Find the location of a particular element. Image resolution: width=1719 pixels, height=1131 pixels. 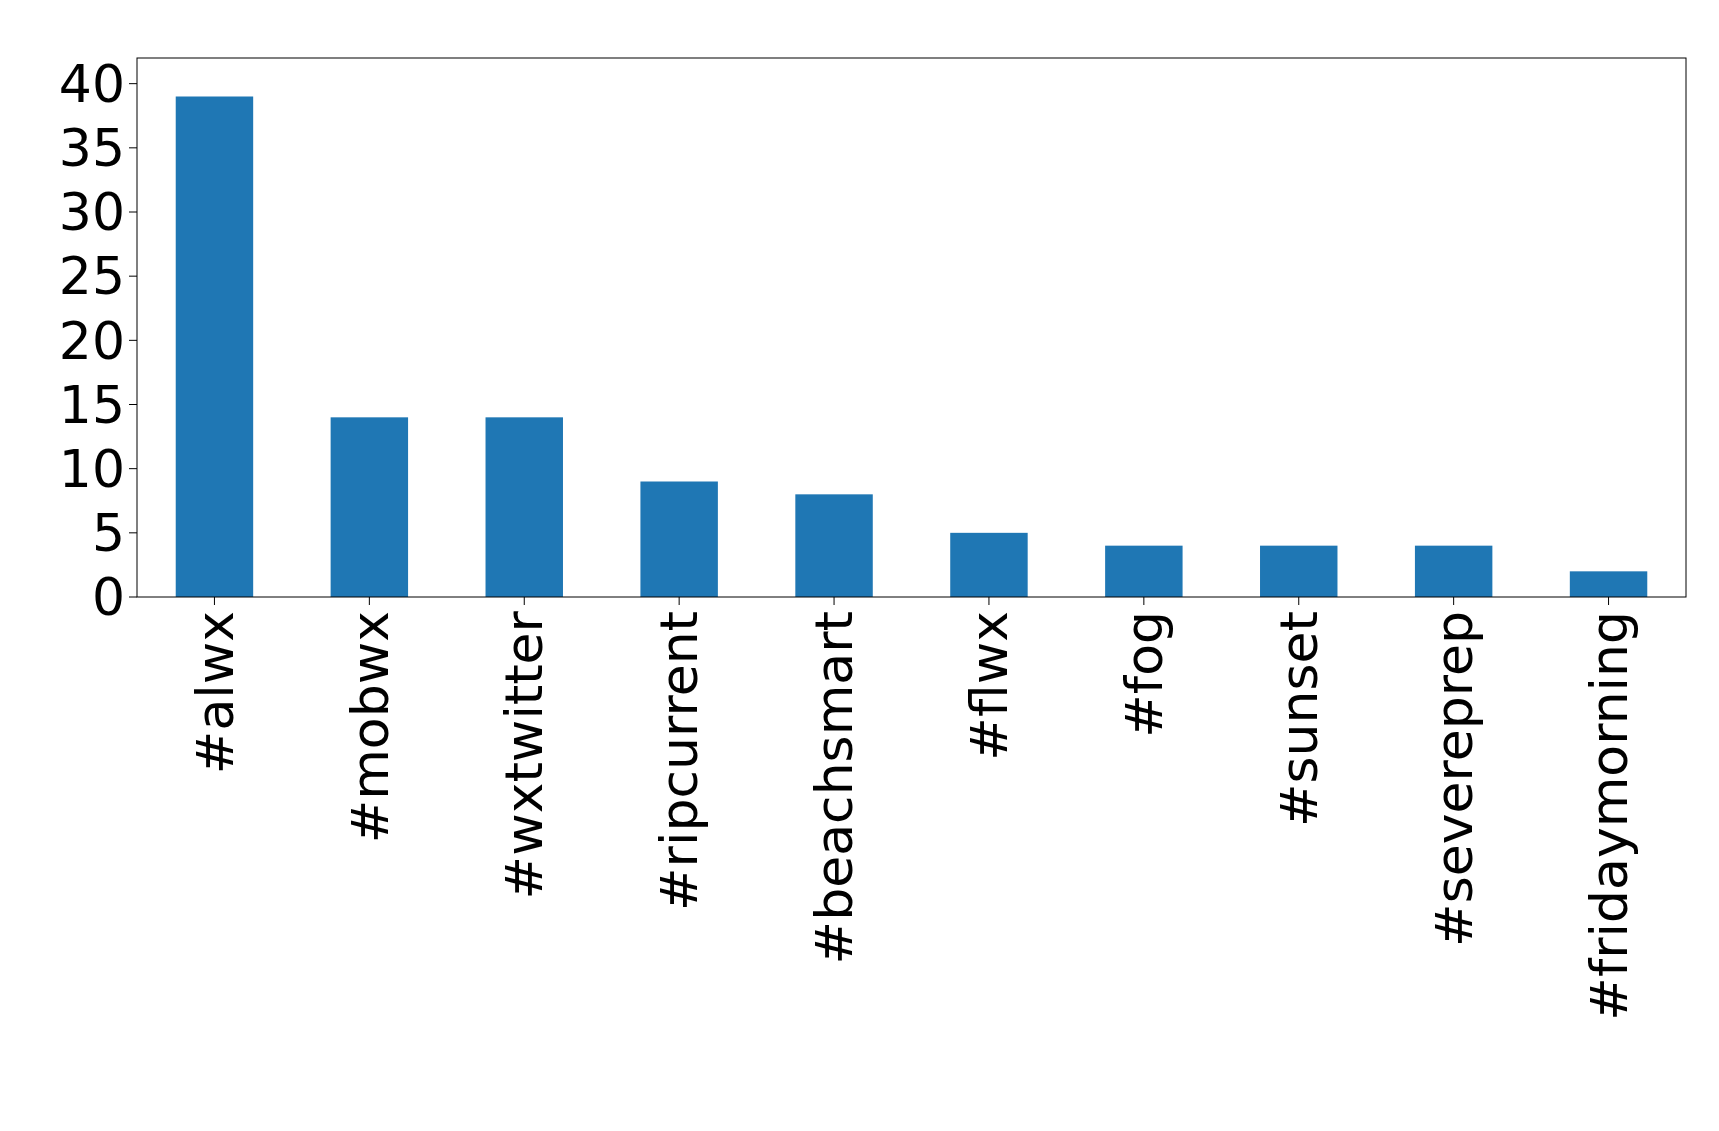

x-tick-label: #ripcurrent is located at coordinates (679, 761).